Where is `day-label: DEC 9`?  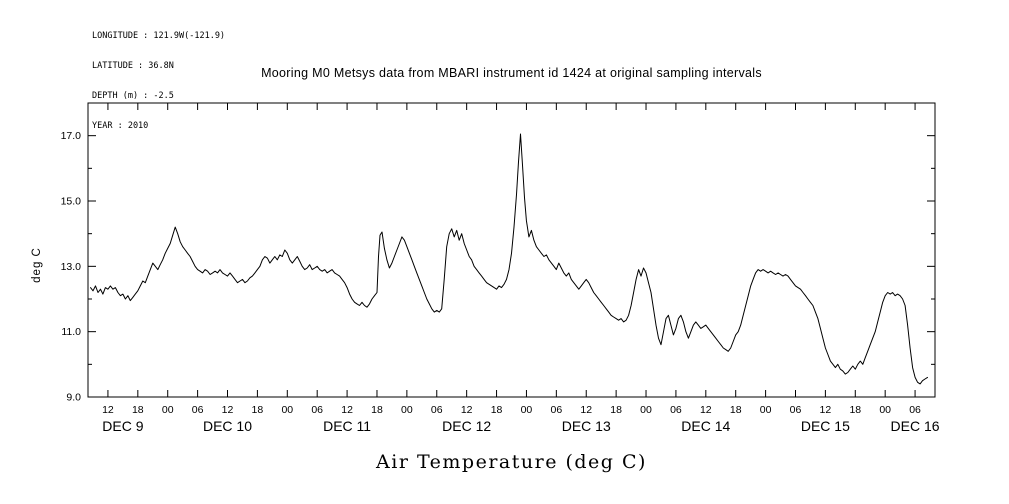 day-label: DEC 9 is located at coordinates (122, 426).